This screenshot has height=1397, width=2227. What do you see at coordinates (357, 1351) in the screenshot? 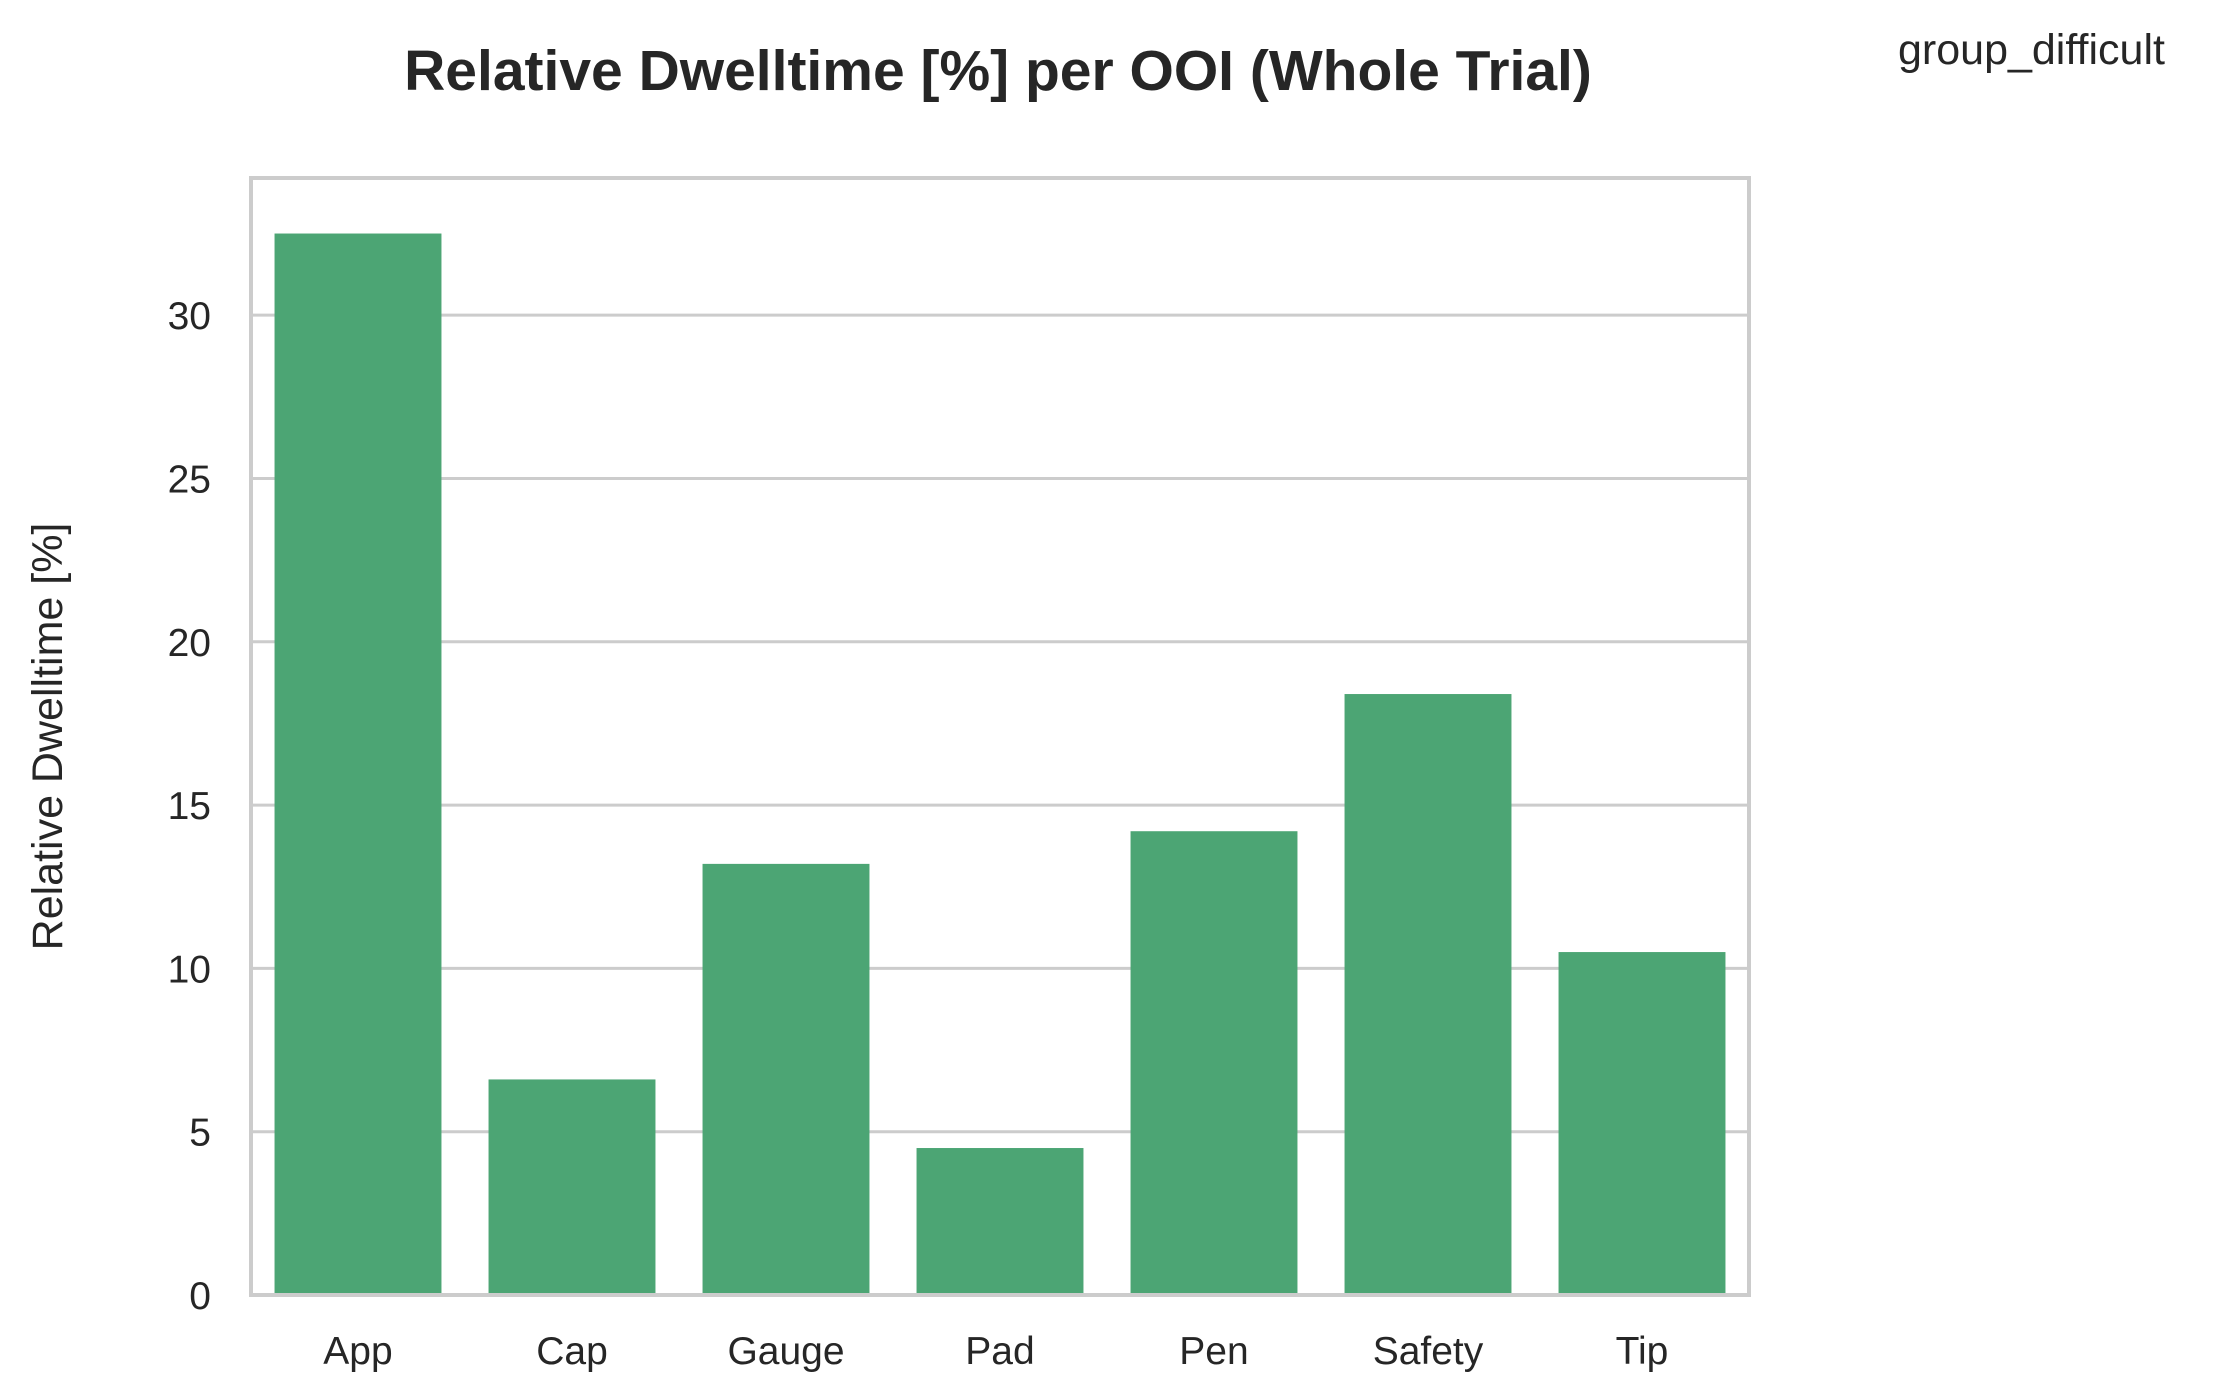
I see `x-tick-label: App` at bounding box center [357, 1351].